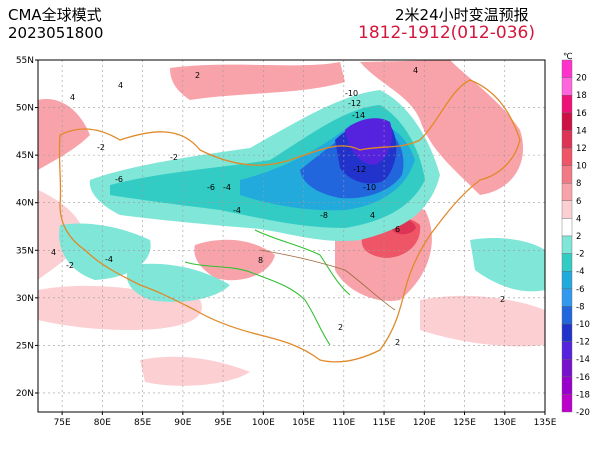  I want to click on lon-tick-label: 90E, so click(182, 423).